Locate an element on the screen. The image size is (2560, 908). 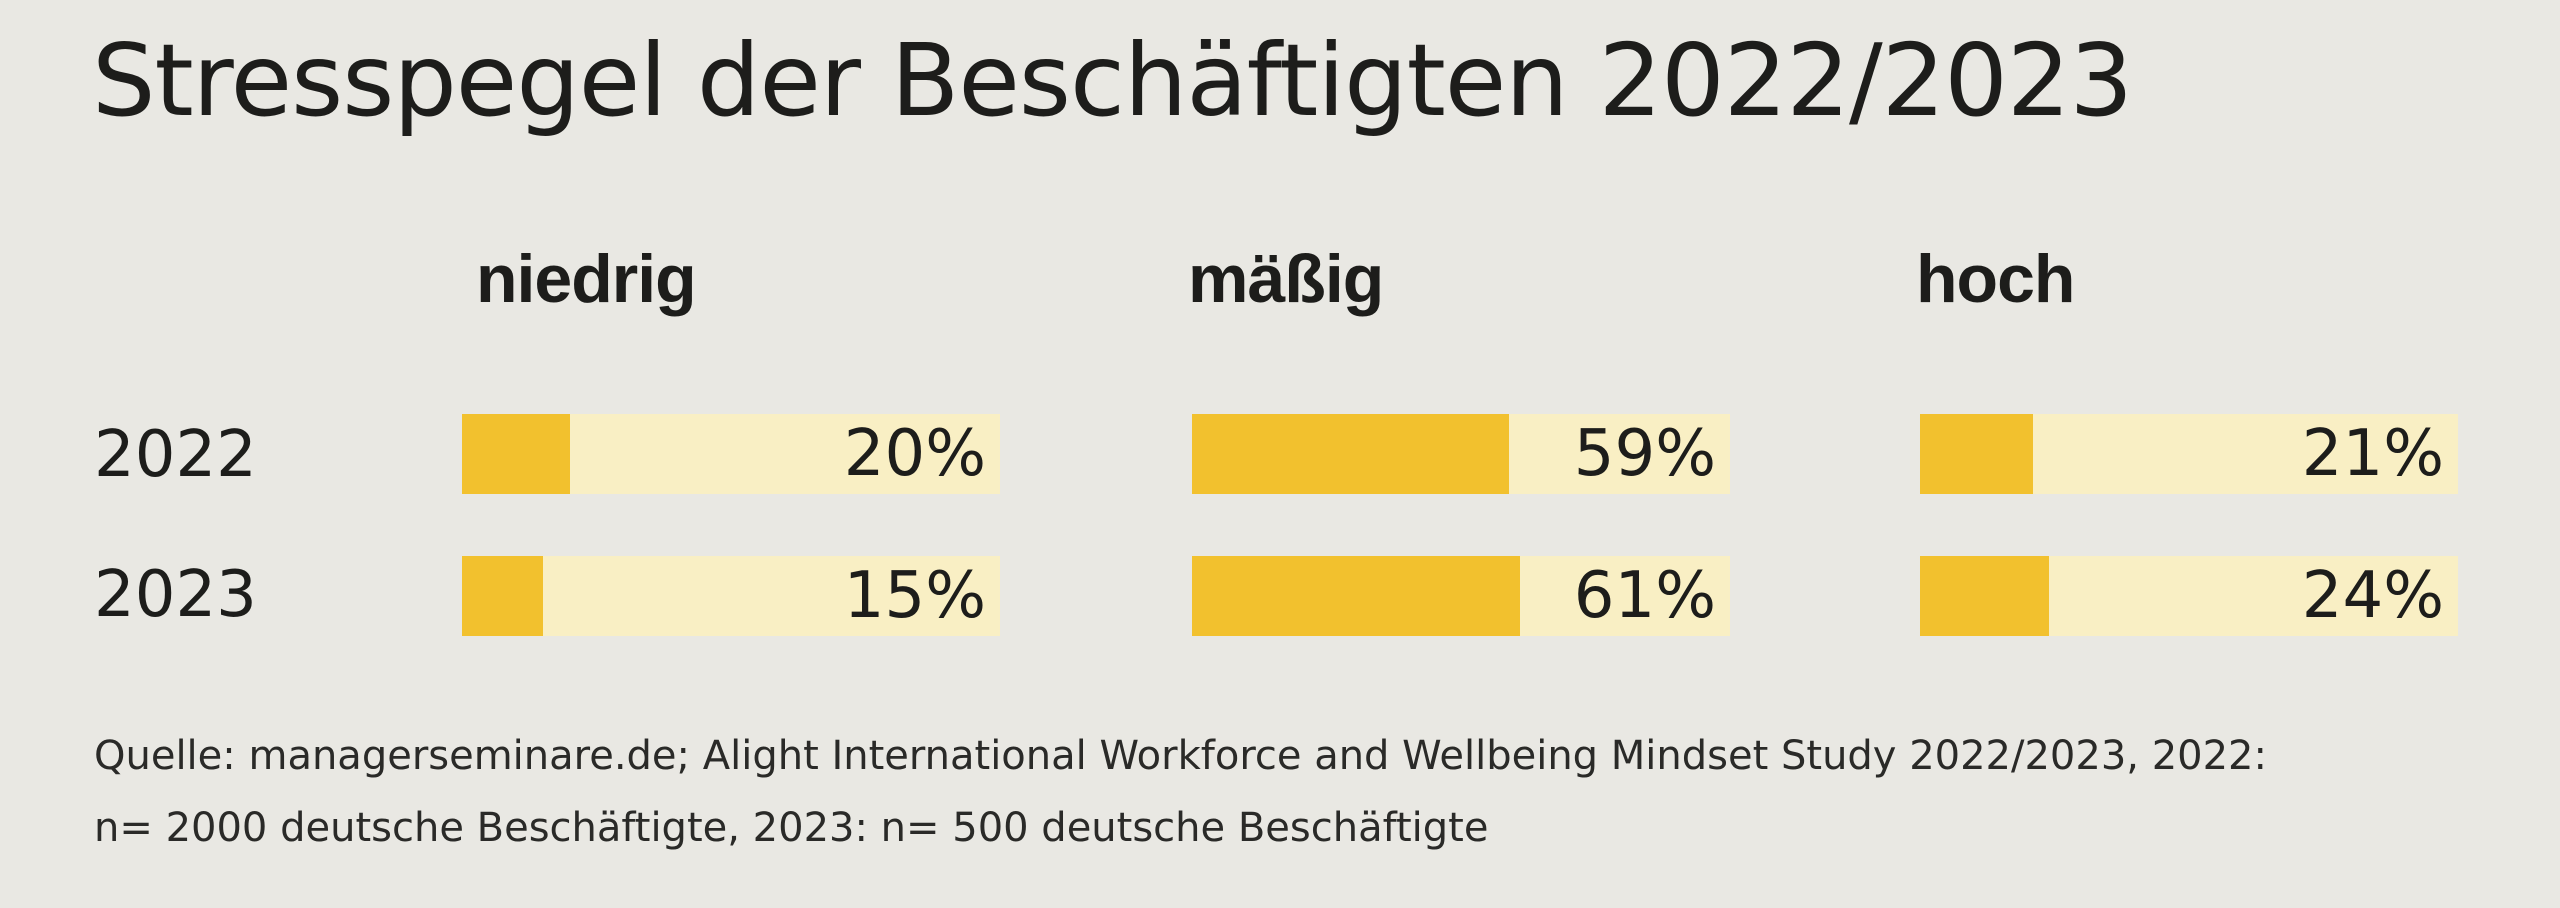
year-label-2022: 2022 is located at coordinates (175, 455).